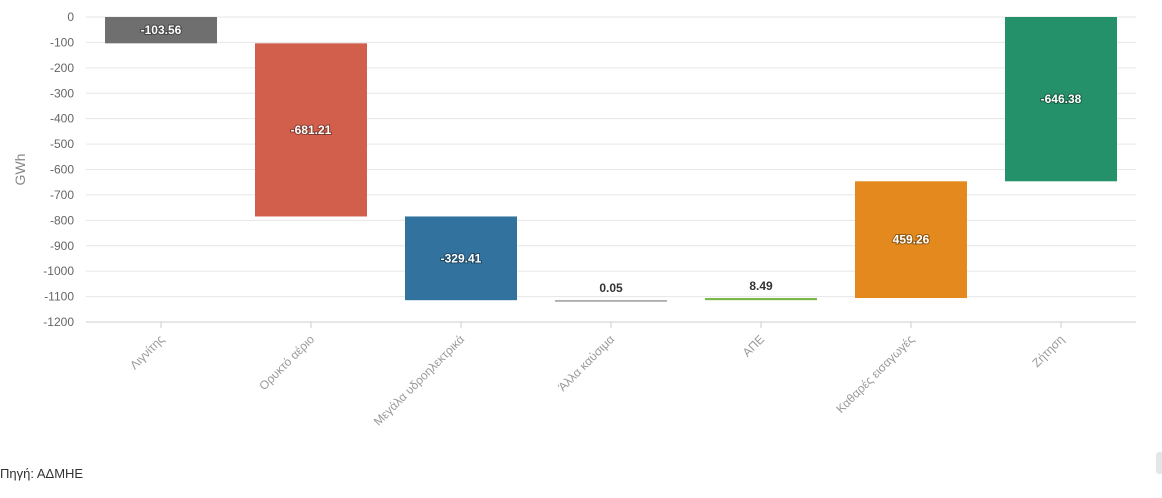 Image resolution: width=1162 pixels, height=498 pixels. Describe the element at coordinates (611, 288) in the screenshot. I see `data-label: 0.05` at that location.